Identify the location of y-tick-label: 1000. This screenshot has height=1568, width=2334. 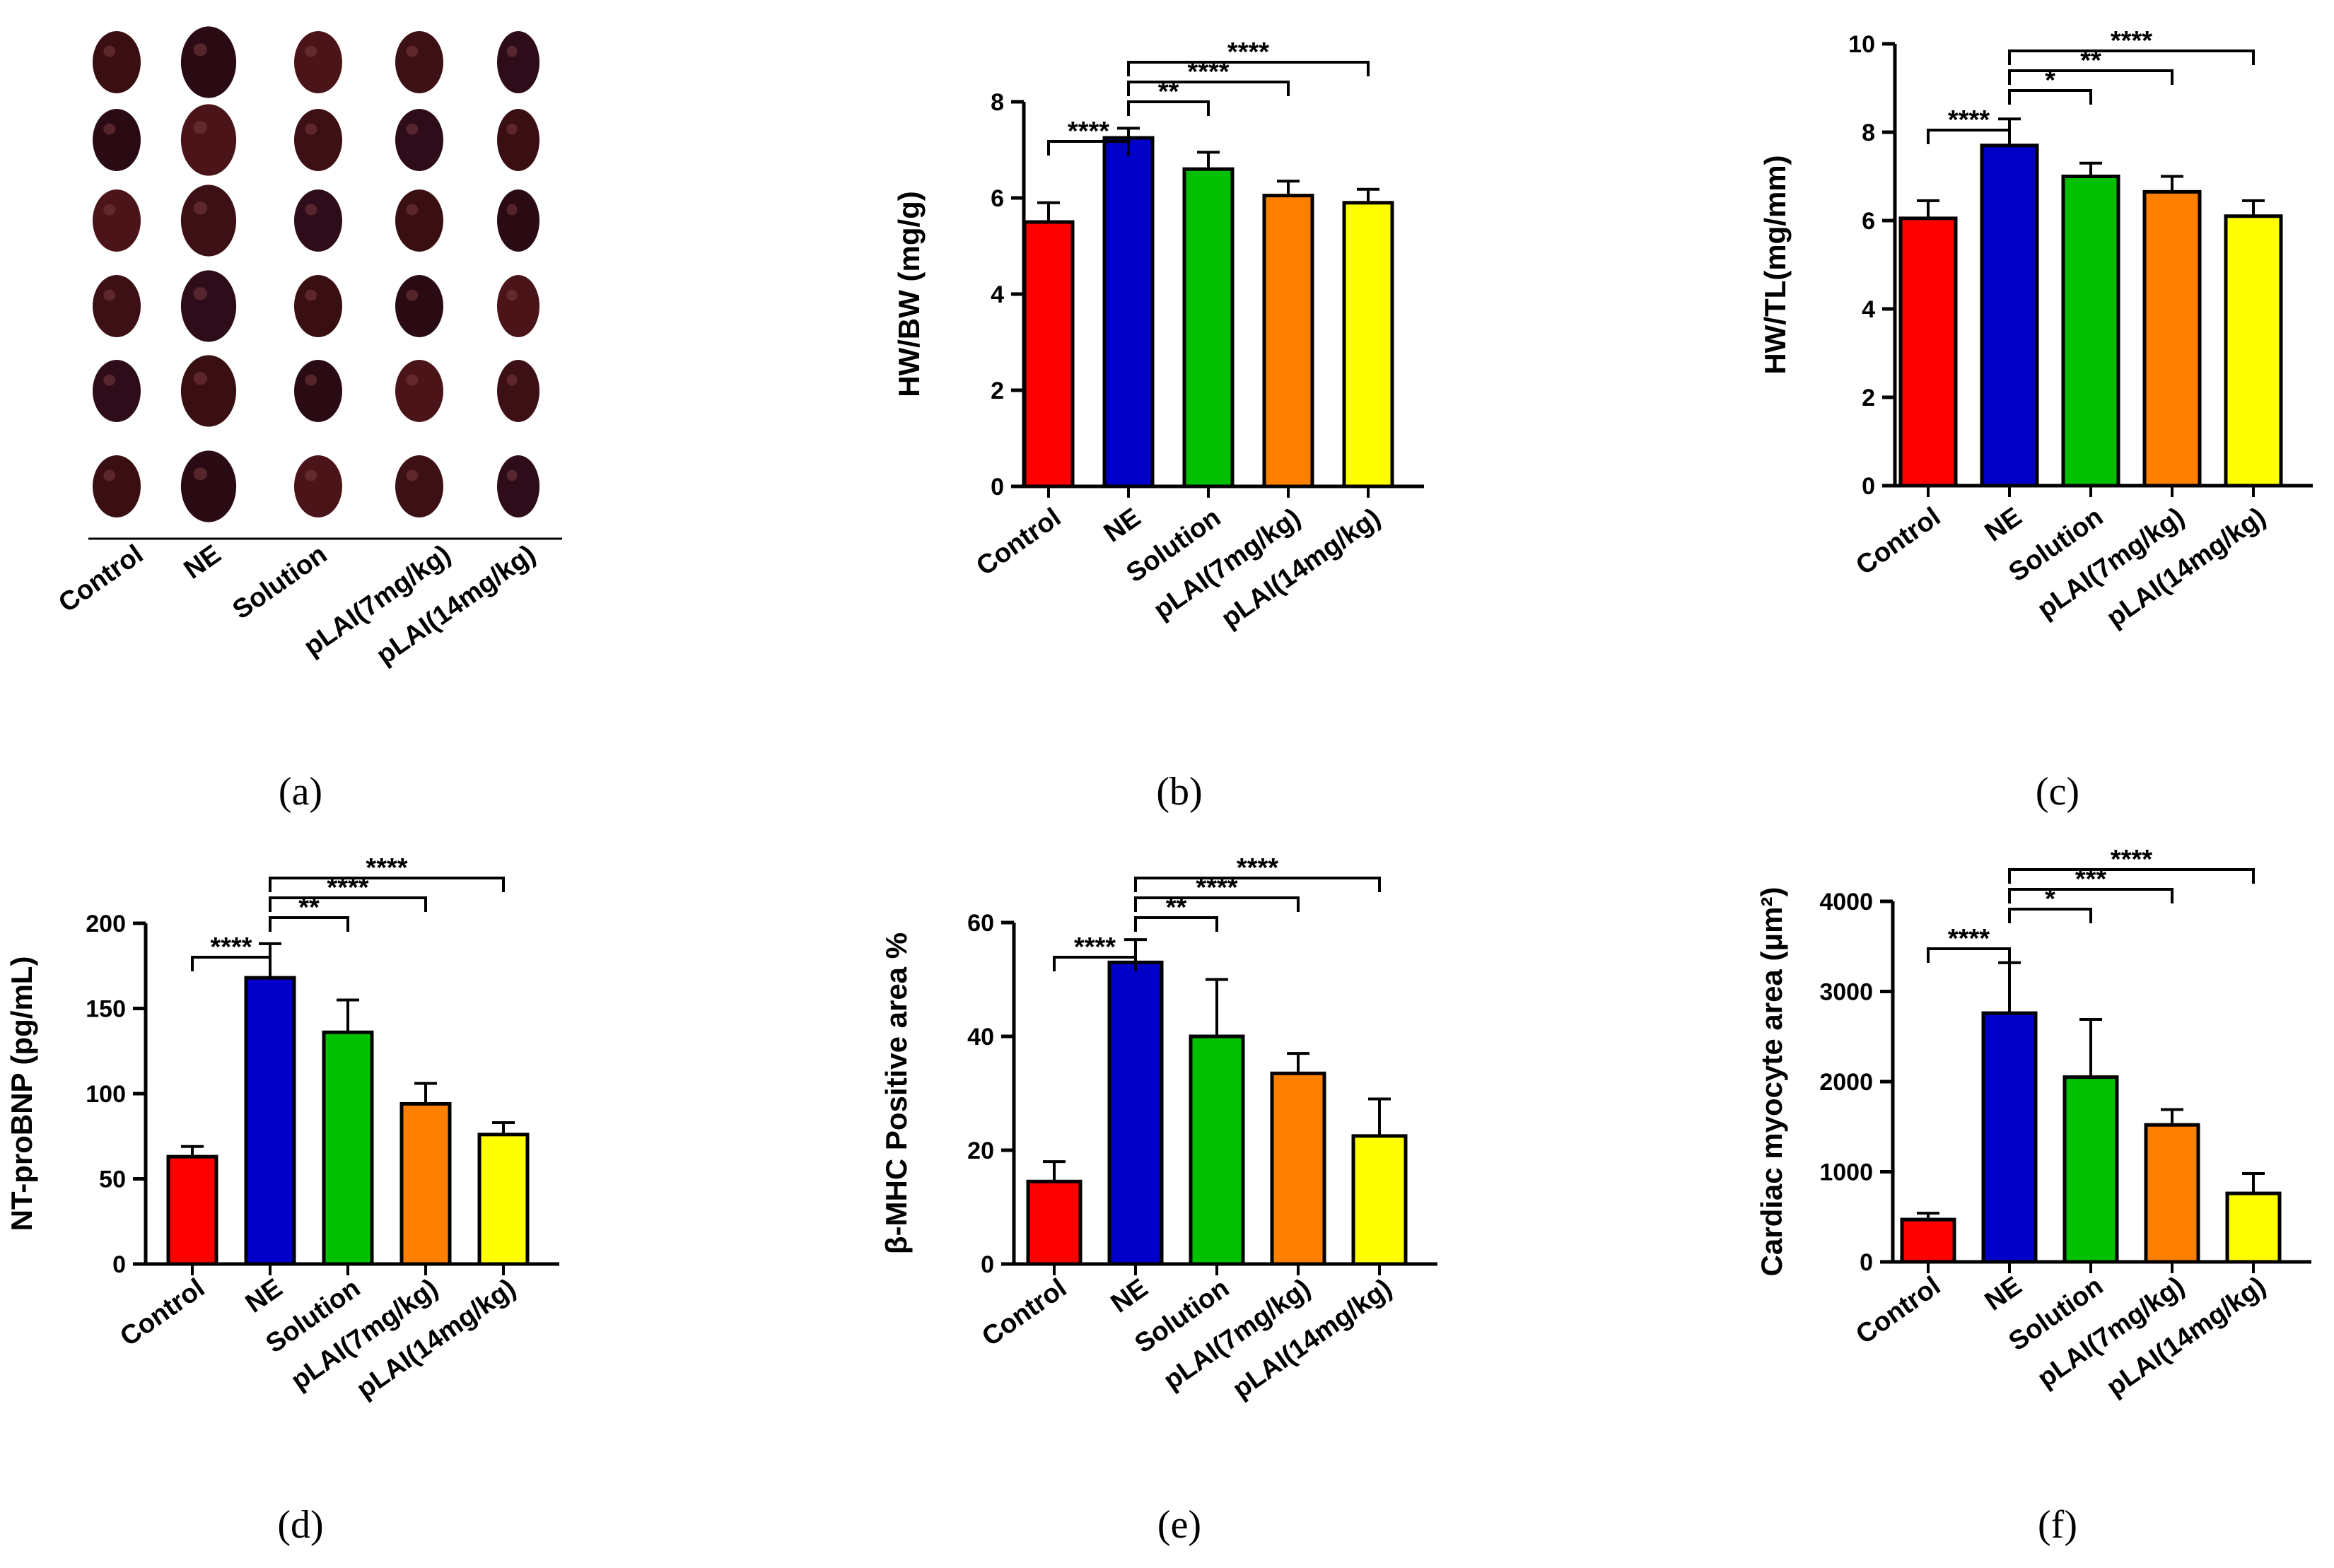
(1846, 1172).